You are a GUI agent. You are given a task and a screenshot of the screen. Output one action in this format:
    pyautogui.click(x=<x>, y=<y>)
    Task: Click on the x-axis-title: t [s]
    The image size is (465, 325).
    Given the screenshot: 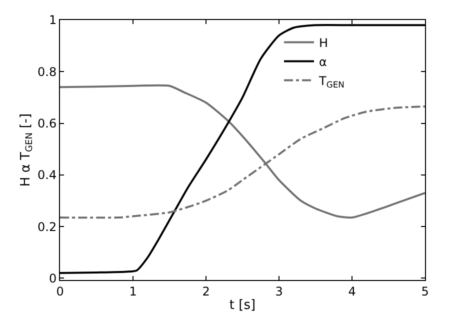 What is the action you would take?
    pyautogui.click(x=242, y=305)
    